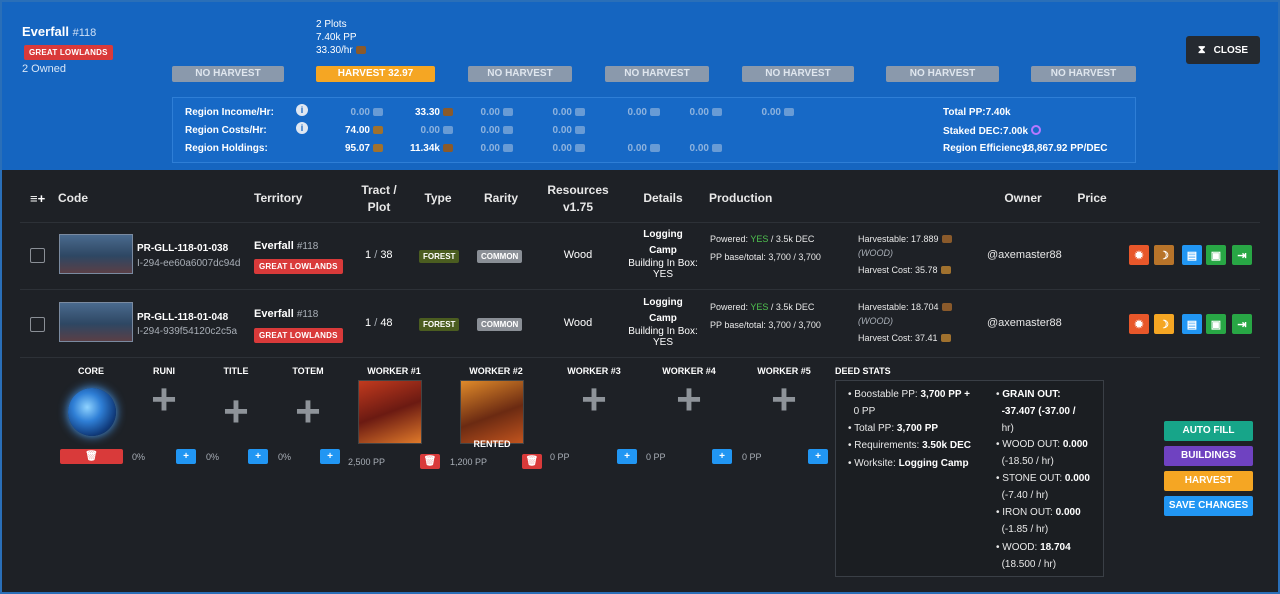 This screenshot has height=594, width=1280. Describe the element at coordinates (798, 74) in the screenshot. I see `harvest-button-5: NO HARVEST` at that location.